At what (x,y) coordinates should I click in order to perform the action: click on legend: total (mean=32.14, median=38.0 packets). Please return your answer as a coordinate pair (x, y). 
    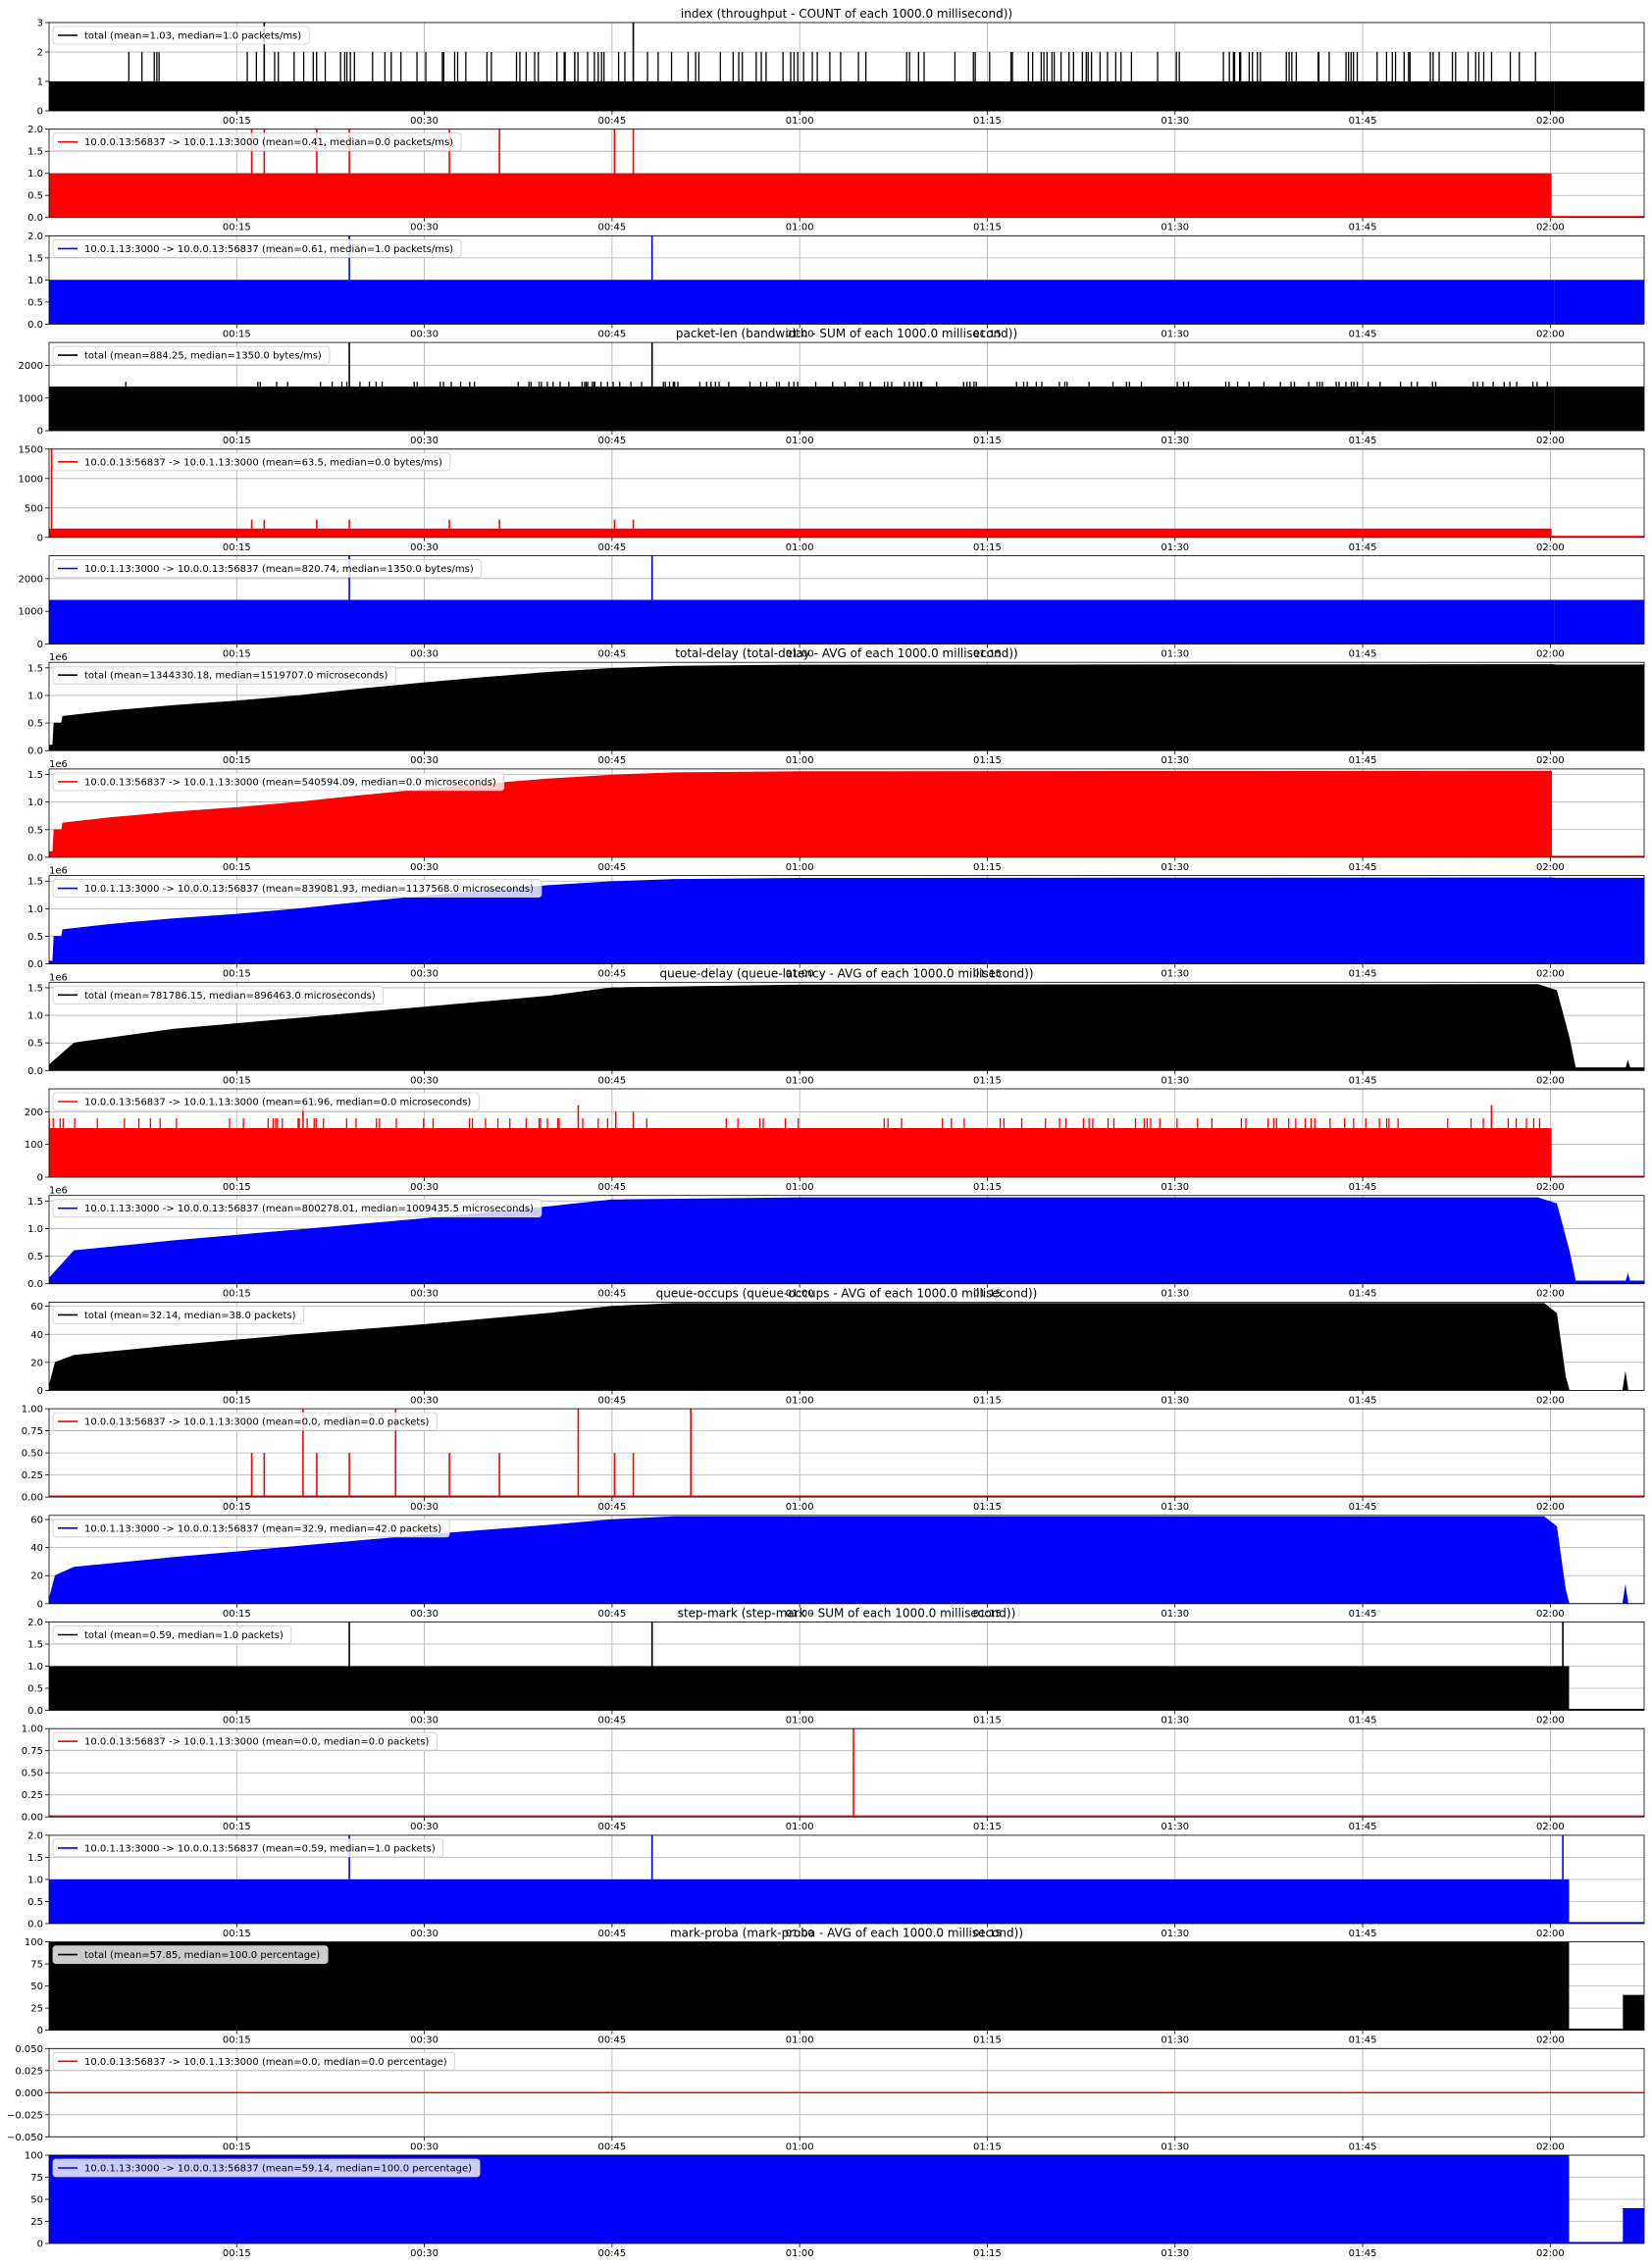
    Looking at the image, I should click on (178, 1315).